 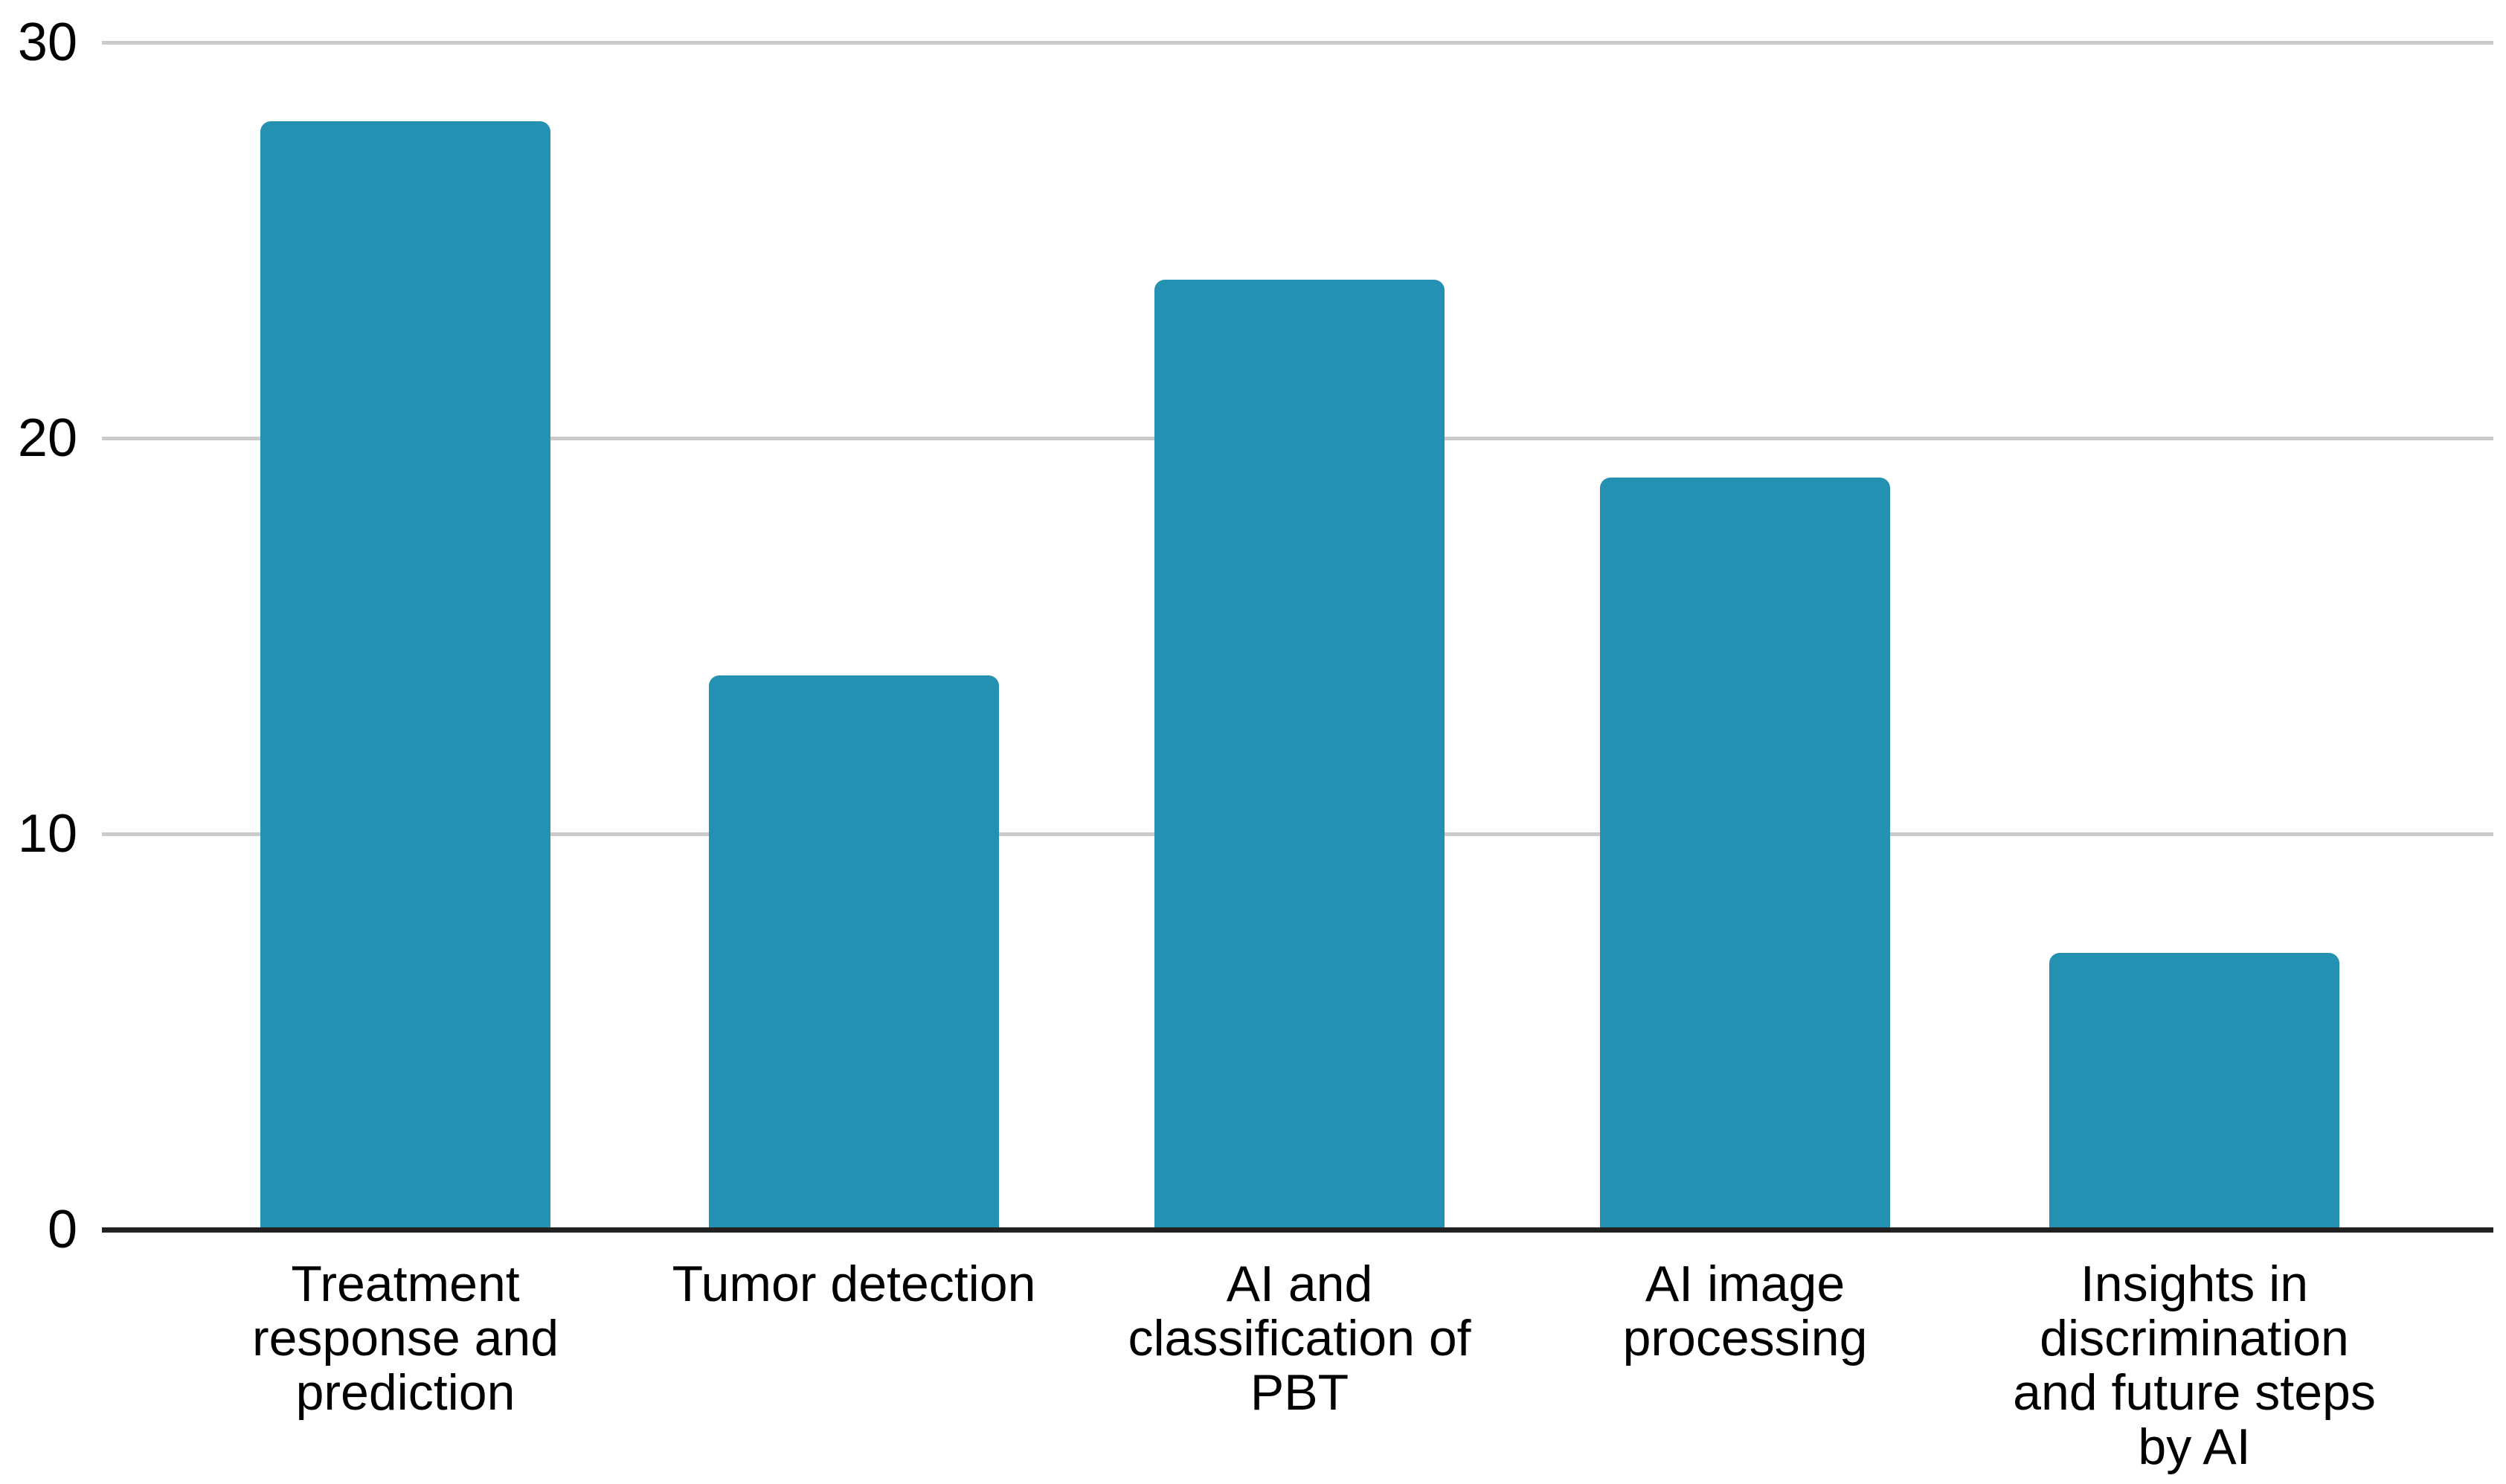 I want to click on x-category-label-line: prediction, so click(x=405, y=1392).